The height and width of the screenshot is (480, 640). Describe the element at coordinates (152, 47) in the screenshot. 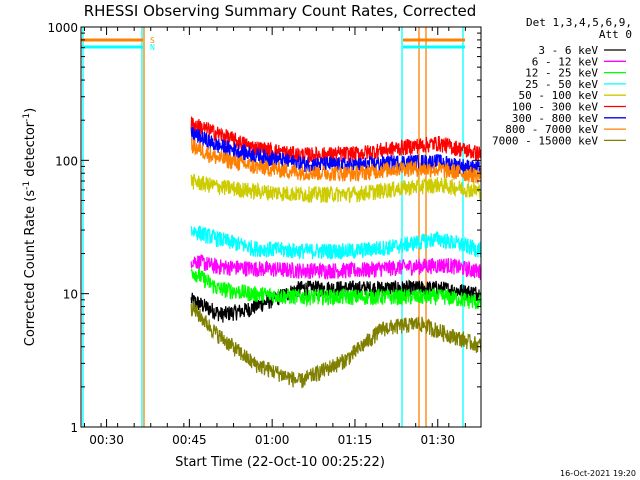

I see `flag-label: N` at that location.